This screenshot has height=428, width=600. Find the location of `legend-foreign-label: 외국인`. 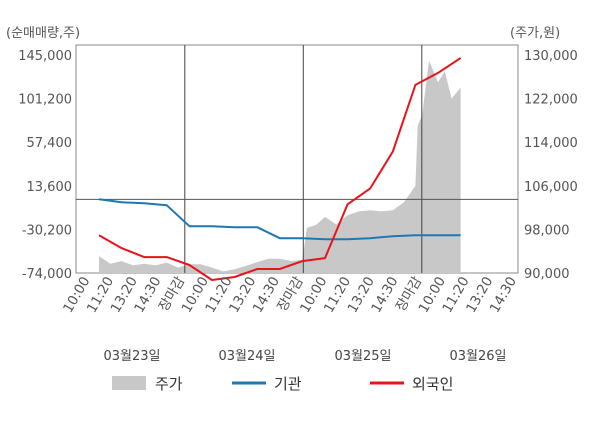

legend-foreign-label: 외국인 is located at coordinates (432, 384).